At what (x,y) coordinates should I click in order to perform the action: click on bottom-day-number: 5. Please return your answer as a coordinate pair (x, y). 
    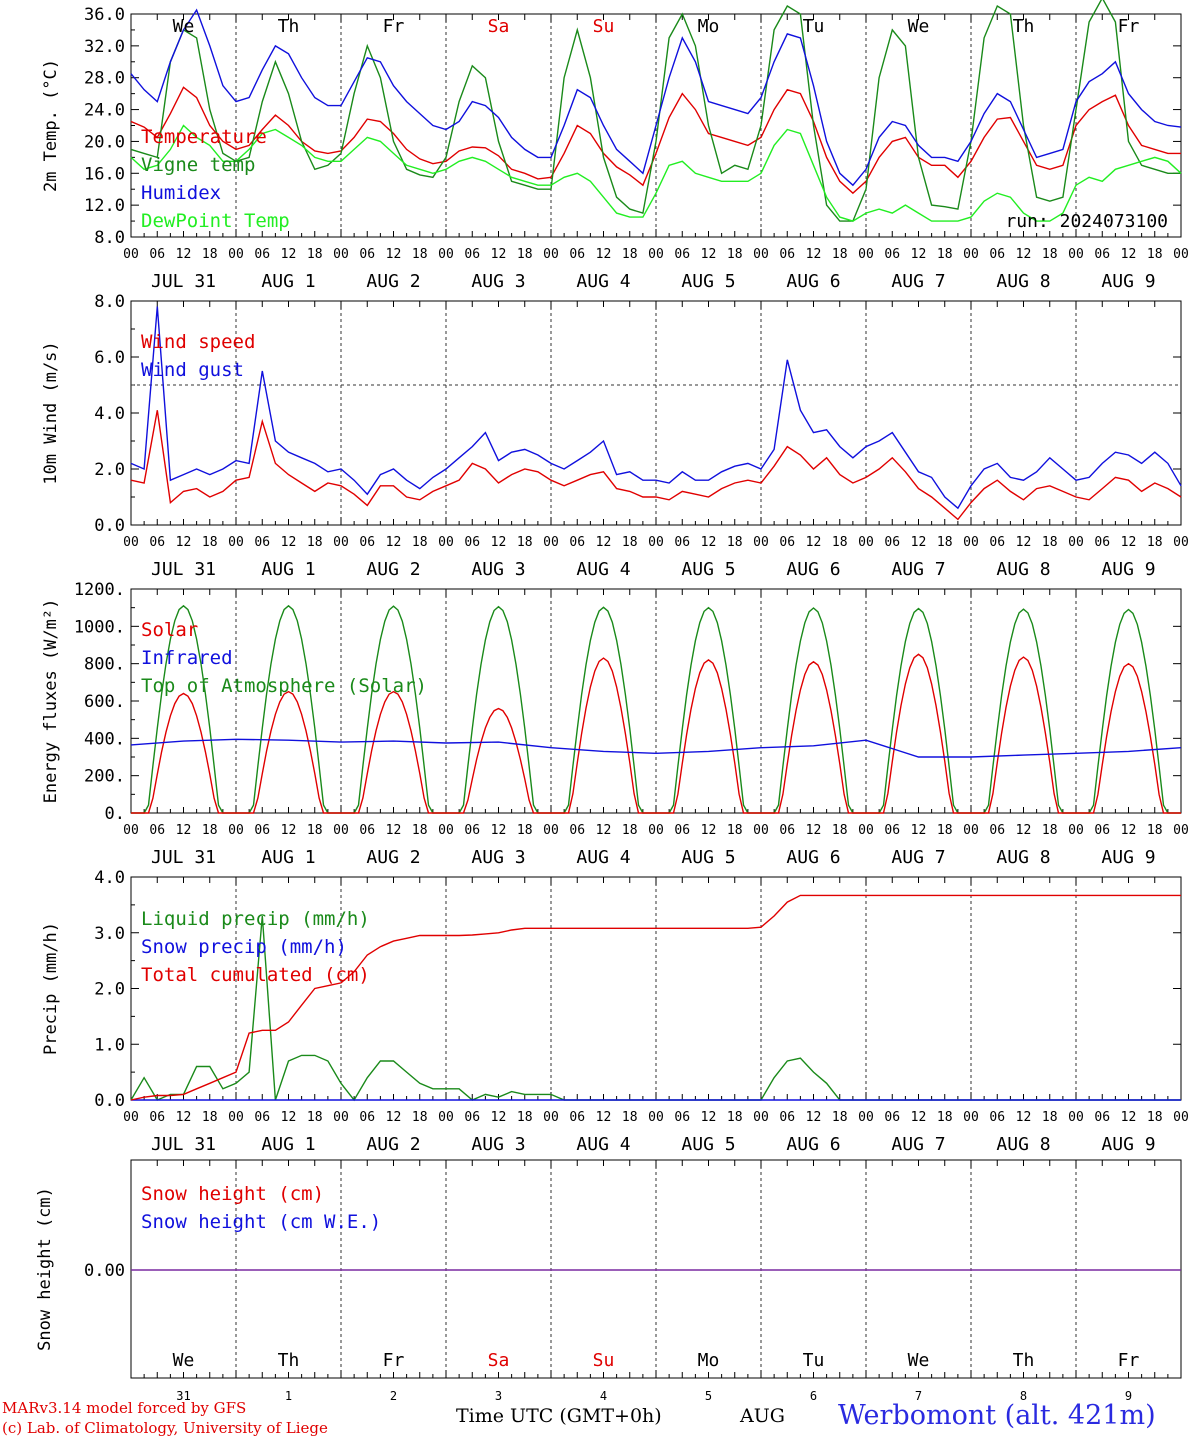
    Looking at the image, I should click on (708, 1396).